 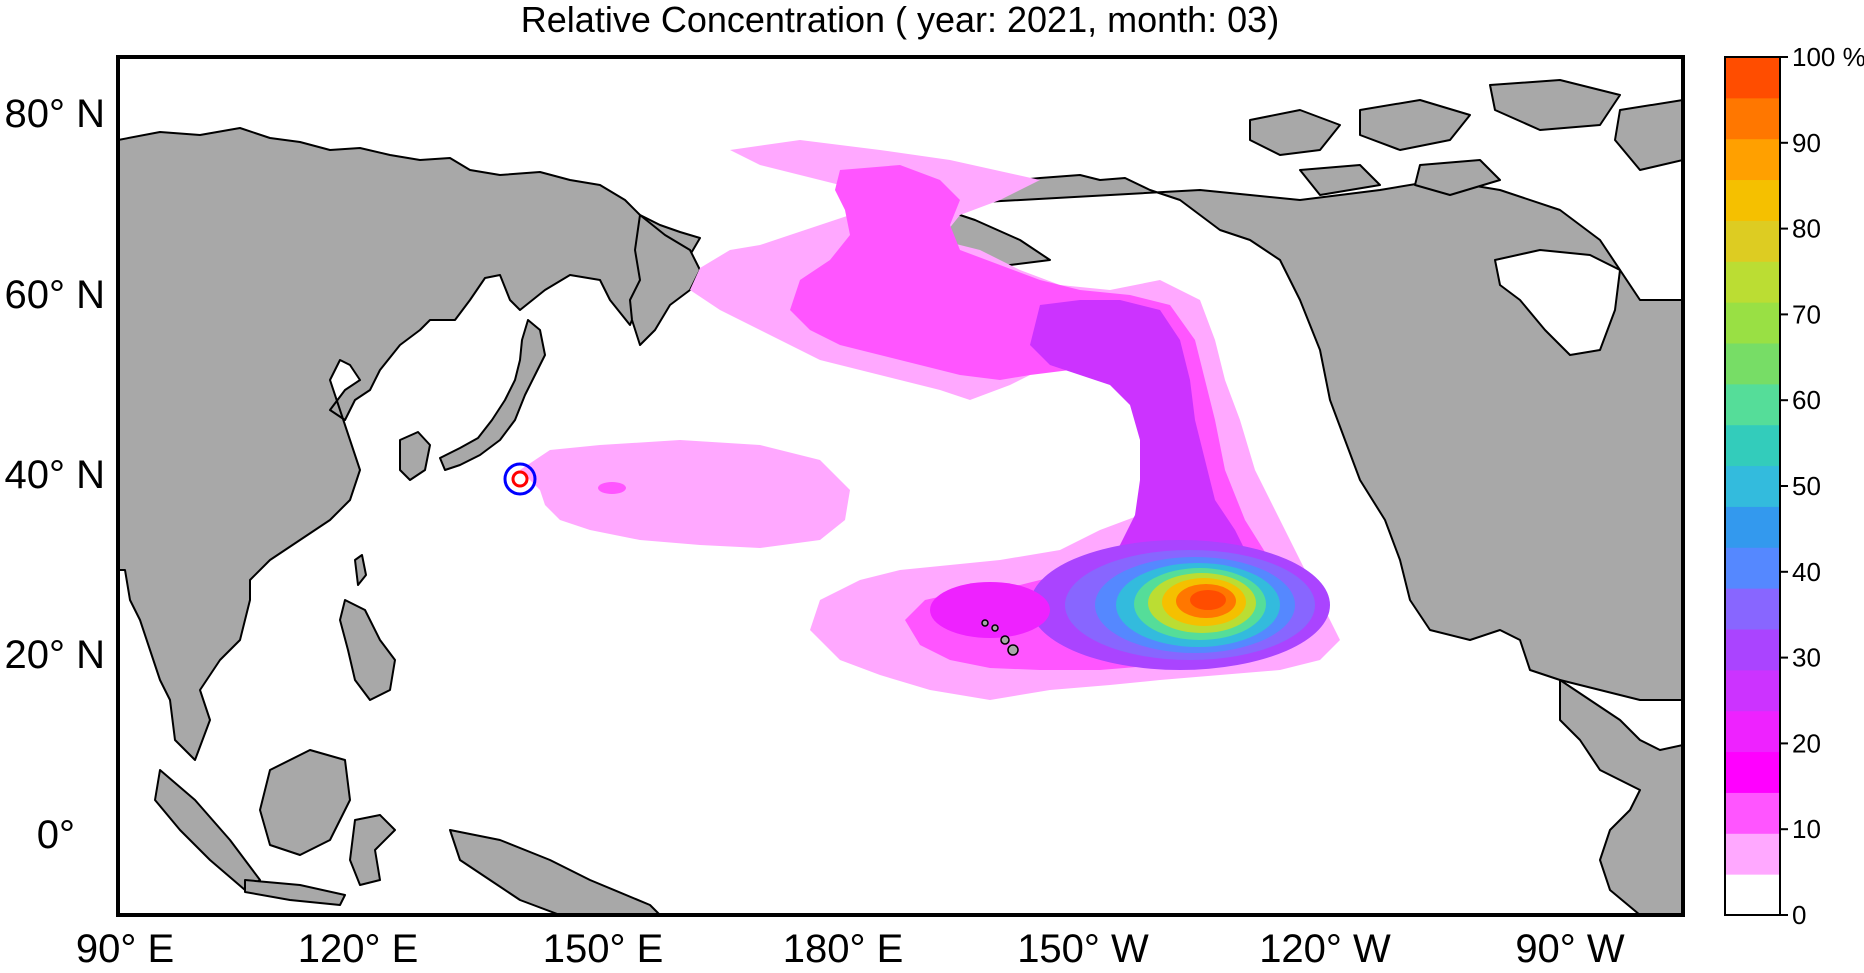 I want to click on philippines-islands, so click(x=367, y=650).